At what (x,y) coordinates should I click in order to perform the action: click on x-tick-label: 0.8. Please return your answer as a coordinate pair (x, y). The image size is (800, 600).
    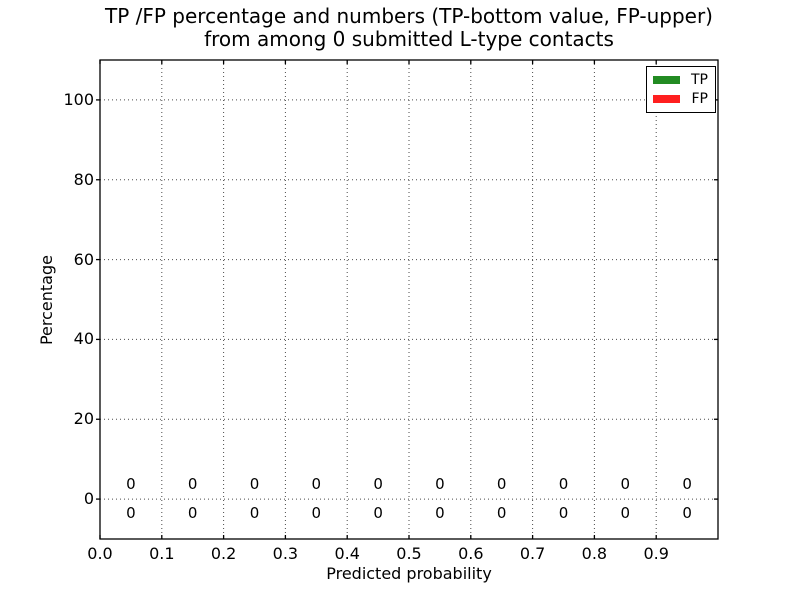
    Looking at the image, I should click on (594, 553).